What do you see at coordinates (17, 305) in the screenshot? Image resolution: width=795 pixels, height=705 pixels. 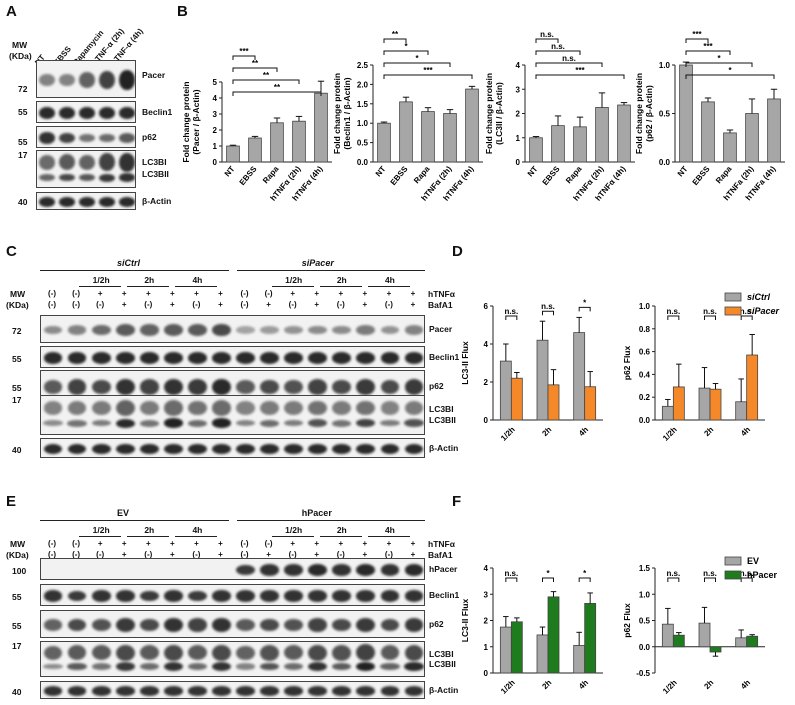 I see `kda-header: (KDa)` at bounding box center [17, 305].